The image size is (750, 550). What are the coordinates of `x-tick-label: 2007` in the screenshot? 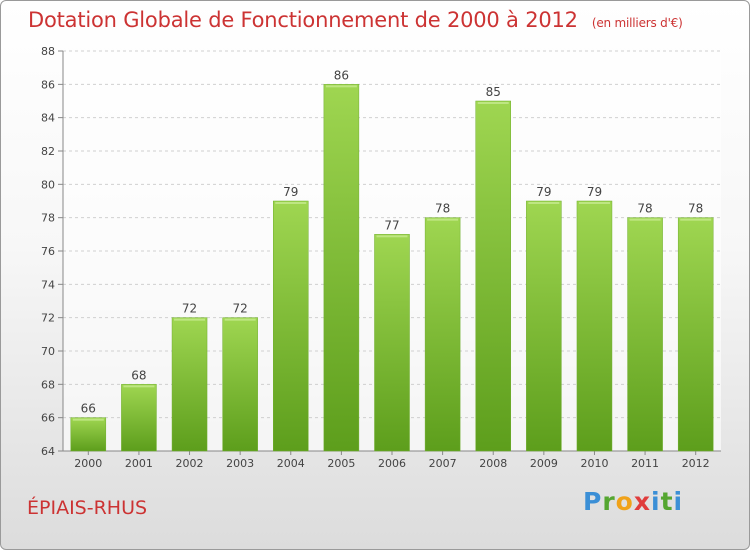 It's located at (443, 463).